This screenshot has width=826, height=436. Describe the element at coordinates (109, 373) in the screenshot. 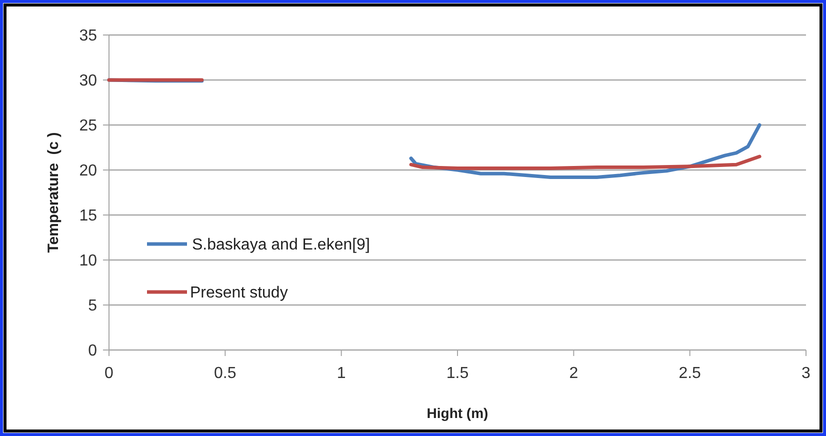

I see `x-tick-label: 0` at that location.